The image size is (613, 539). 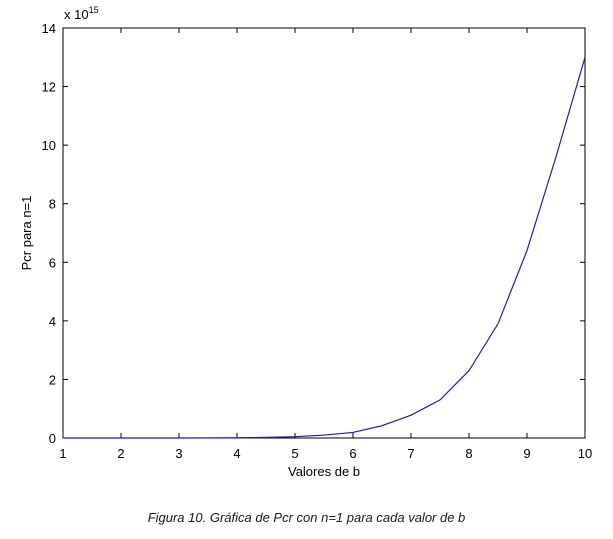 I want to click on y-tick-label: 8, so click(x=52, y=204).